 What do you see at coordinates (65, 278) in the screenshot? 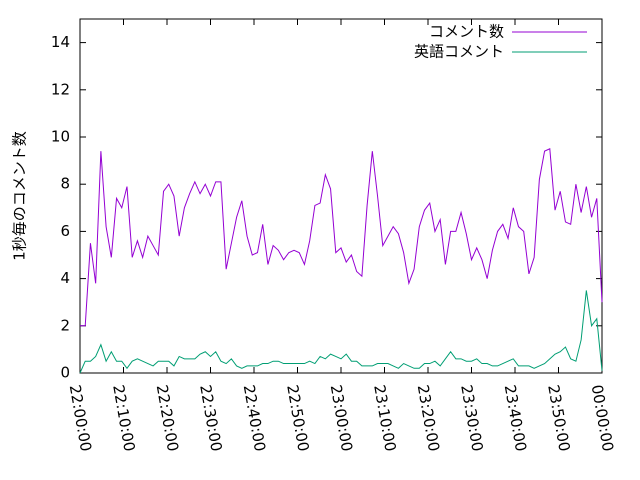
I see `y-tick-label: 4` at bounding box center [65, 278].